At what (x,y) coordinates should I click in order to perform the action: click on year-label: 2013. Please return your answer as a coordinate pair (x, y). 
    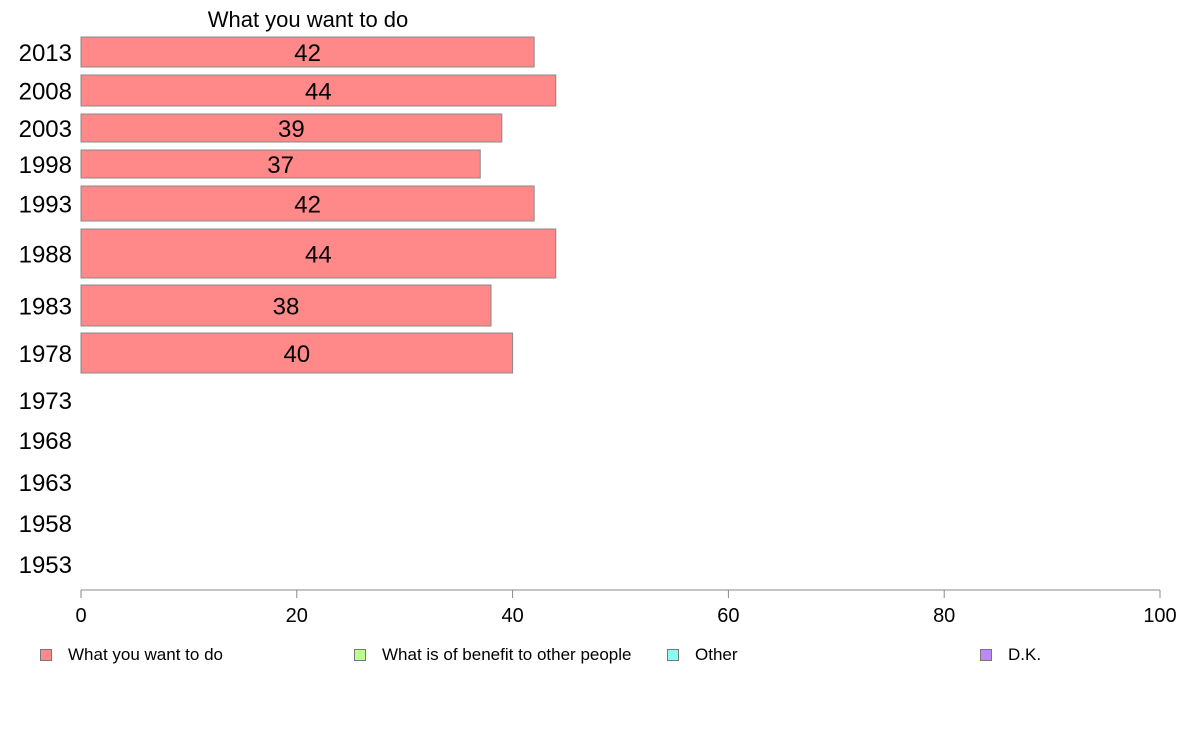
    Looking at the image, I should click on (45, 53).